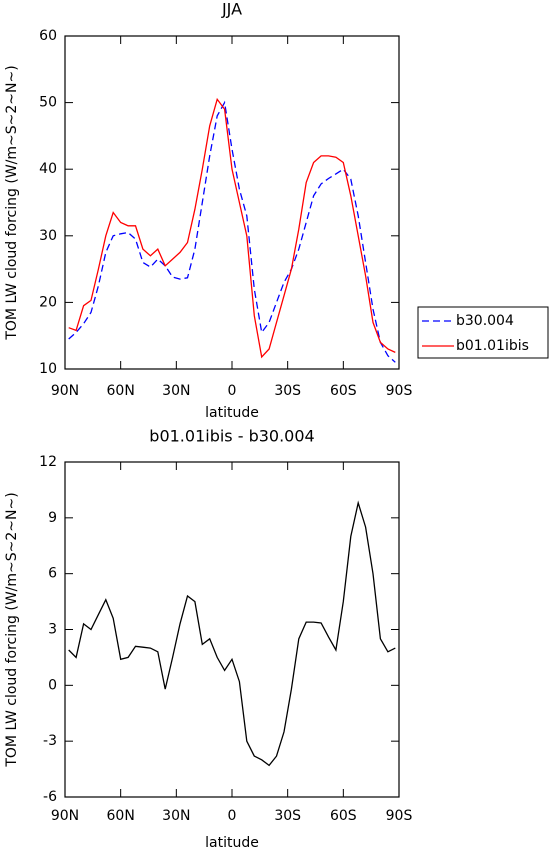  What do you see at coordinates (48, 36) in the screenshot?
I see `y-tick-label: 60` at bounding box center [48, 36].